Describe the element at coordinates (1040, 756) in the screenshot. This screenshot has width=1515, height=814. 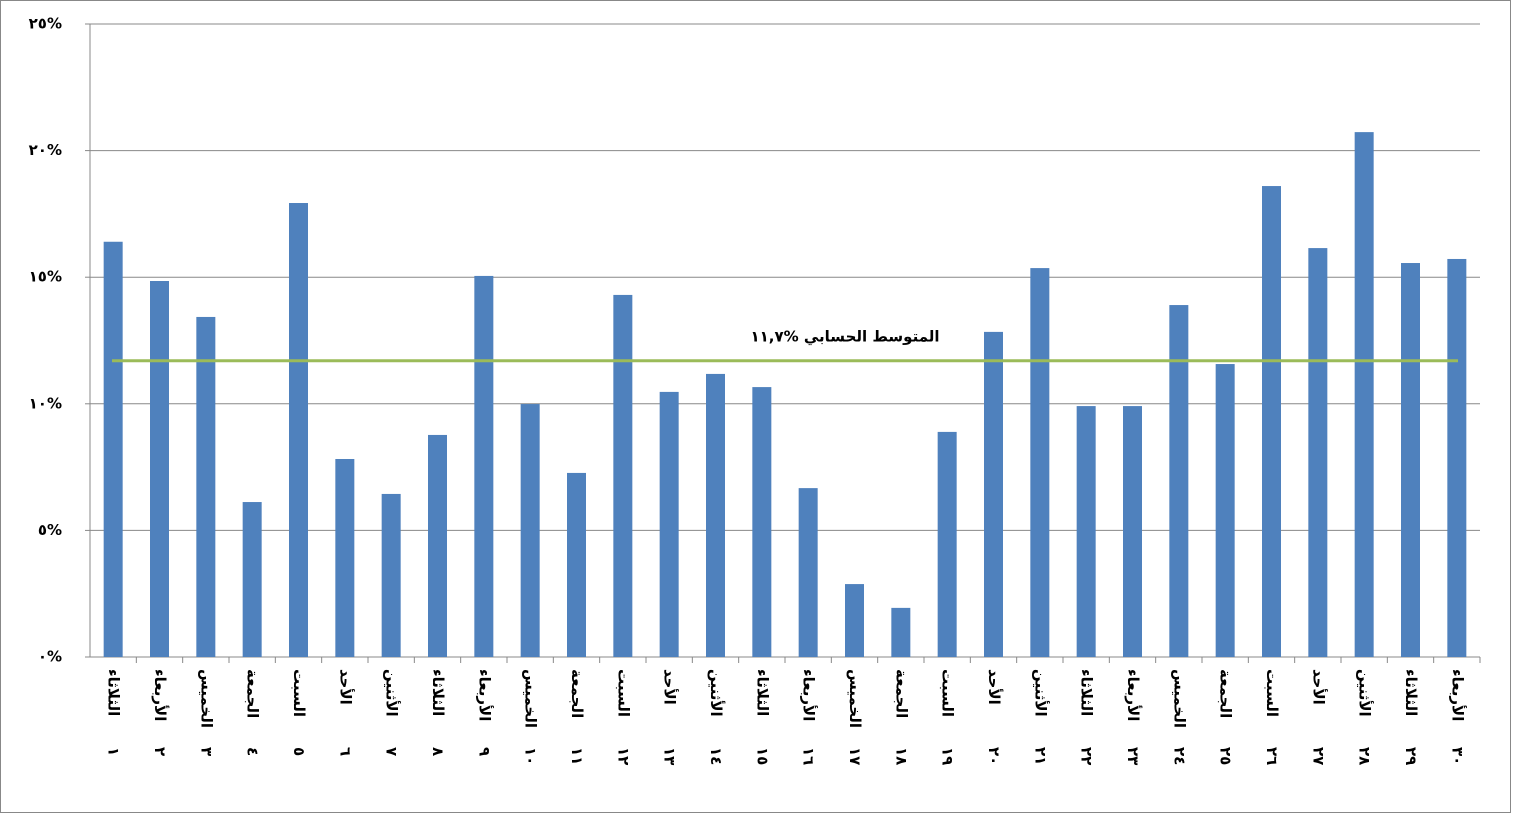
I see `day-label: ٢١` at that location.